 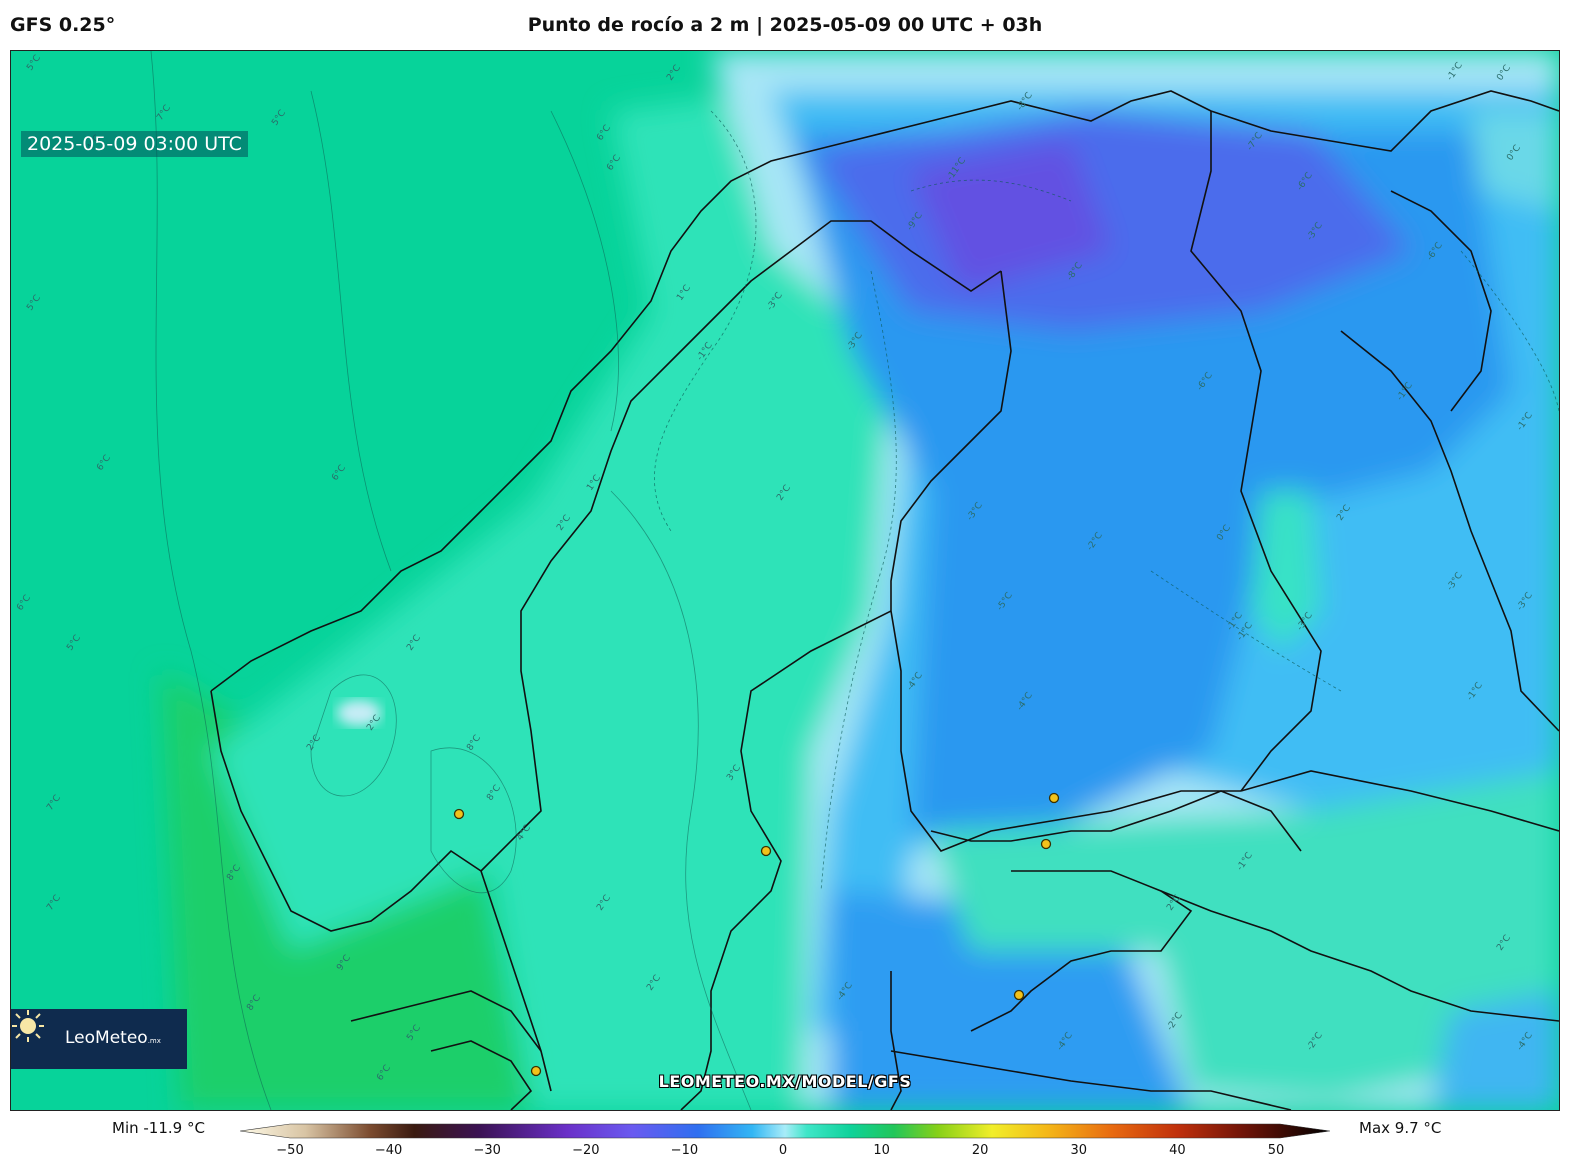 What do you see at coordinates (487, 1150) in the screenshot?
I see `colorbar-tick-label: −30` at bounding box center [487, 1150].